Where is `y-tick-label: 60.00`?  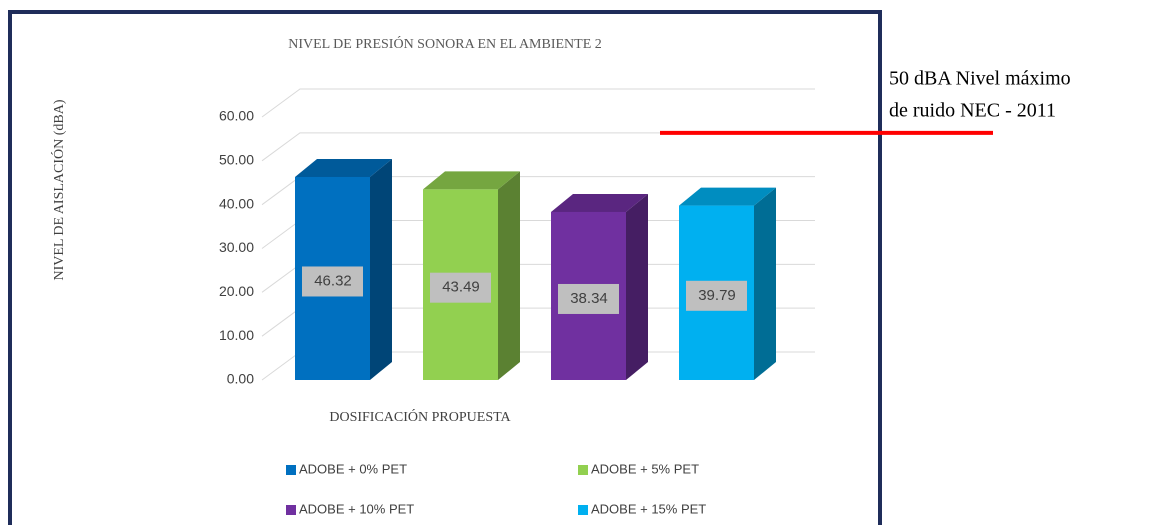 y-tick-label: 60.00 is located at coordinates (236, 116).